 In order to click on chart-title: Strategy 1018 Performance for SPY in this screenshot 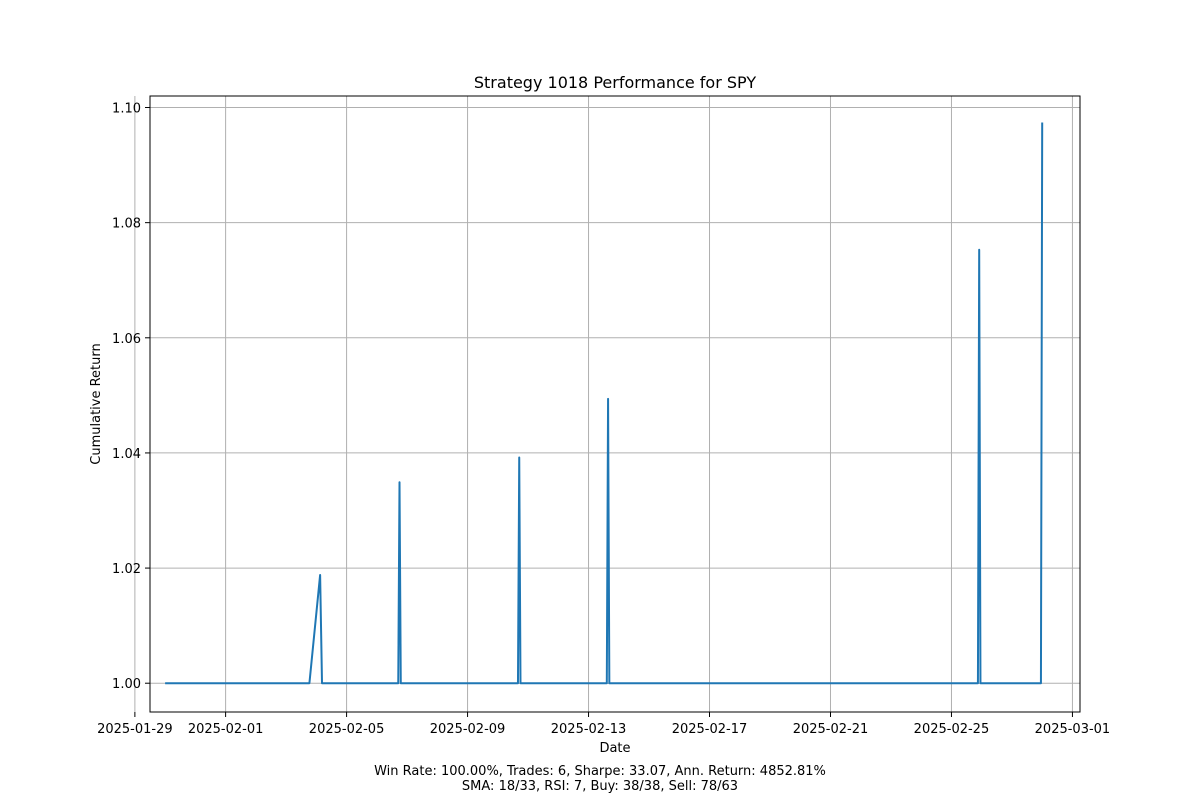, I will do `click(615, 82)`.